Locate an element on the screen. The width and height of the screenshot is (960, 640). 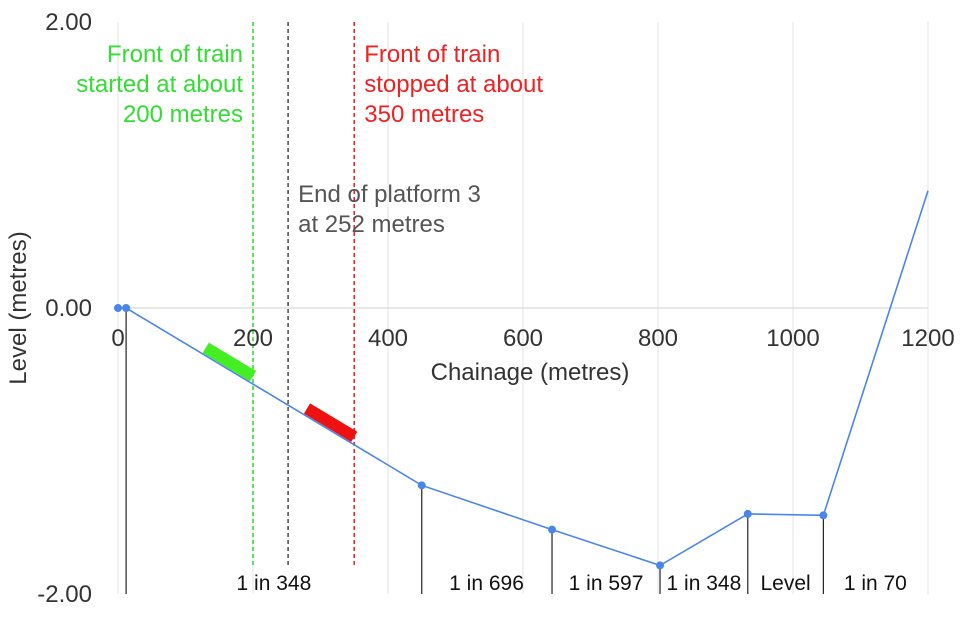
x-tick-label: 800 is located at coordinates (658, 338).